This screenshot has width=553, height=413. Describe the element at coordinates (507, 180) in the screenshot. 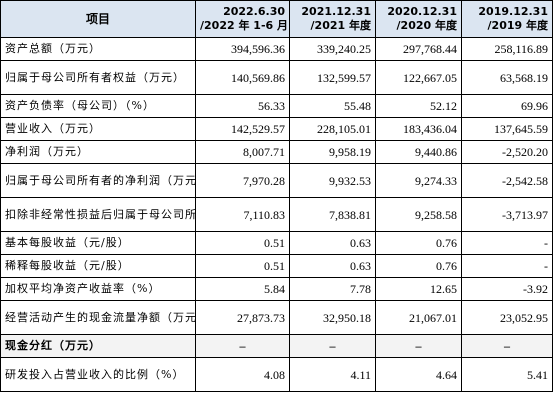

I see `cell-value: -2,542.58` at that location.